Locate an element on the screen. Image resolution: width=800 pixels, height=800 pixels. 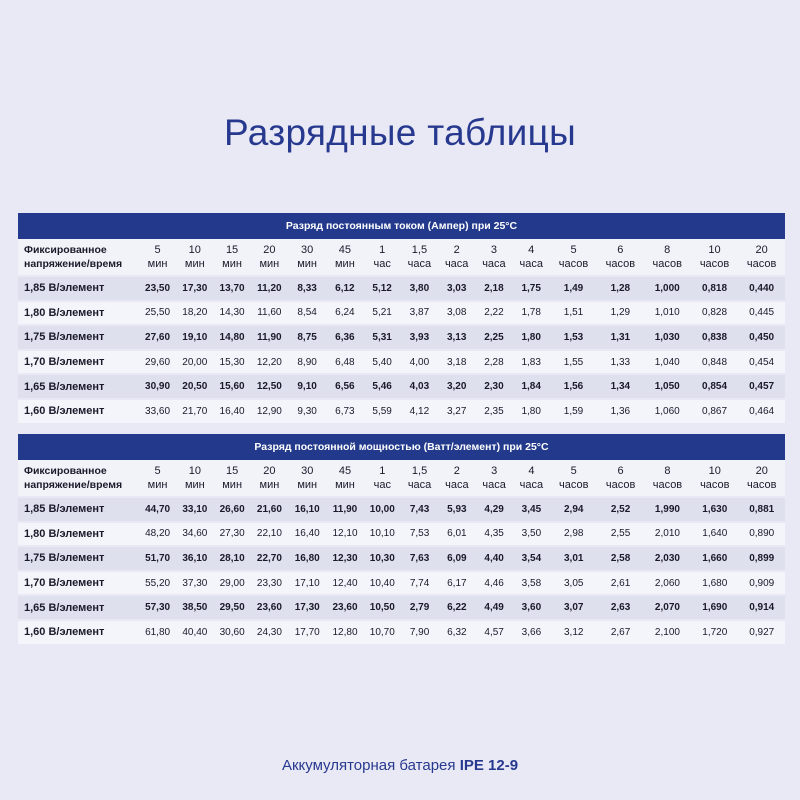
table-cell: 2,010 is located at coordinates (667, 533).